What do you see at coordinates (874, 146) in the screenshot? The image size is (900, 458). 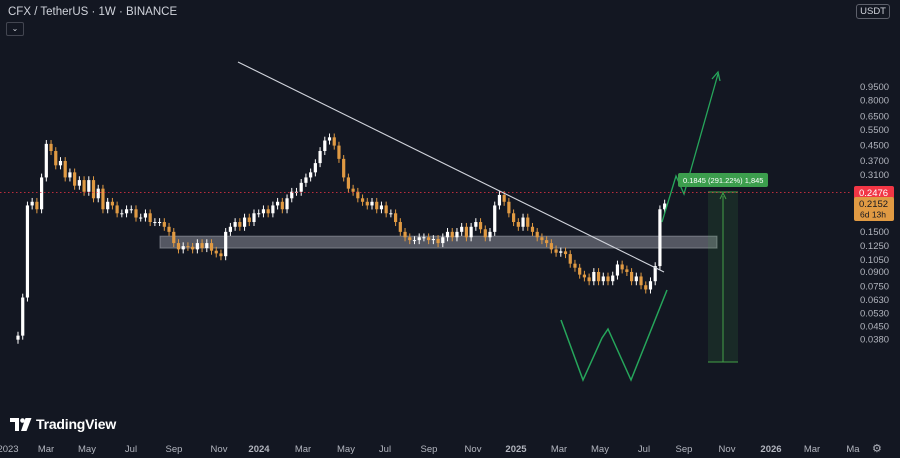 I see `price-tick-label: 0.4500` at bounding box center [874, 146].